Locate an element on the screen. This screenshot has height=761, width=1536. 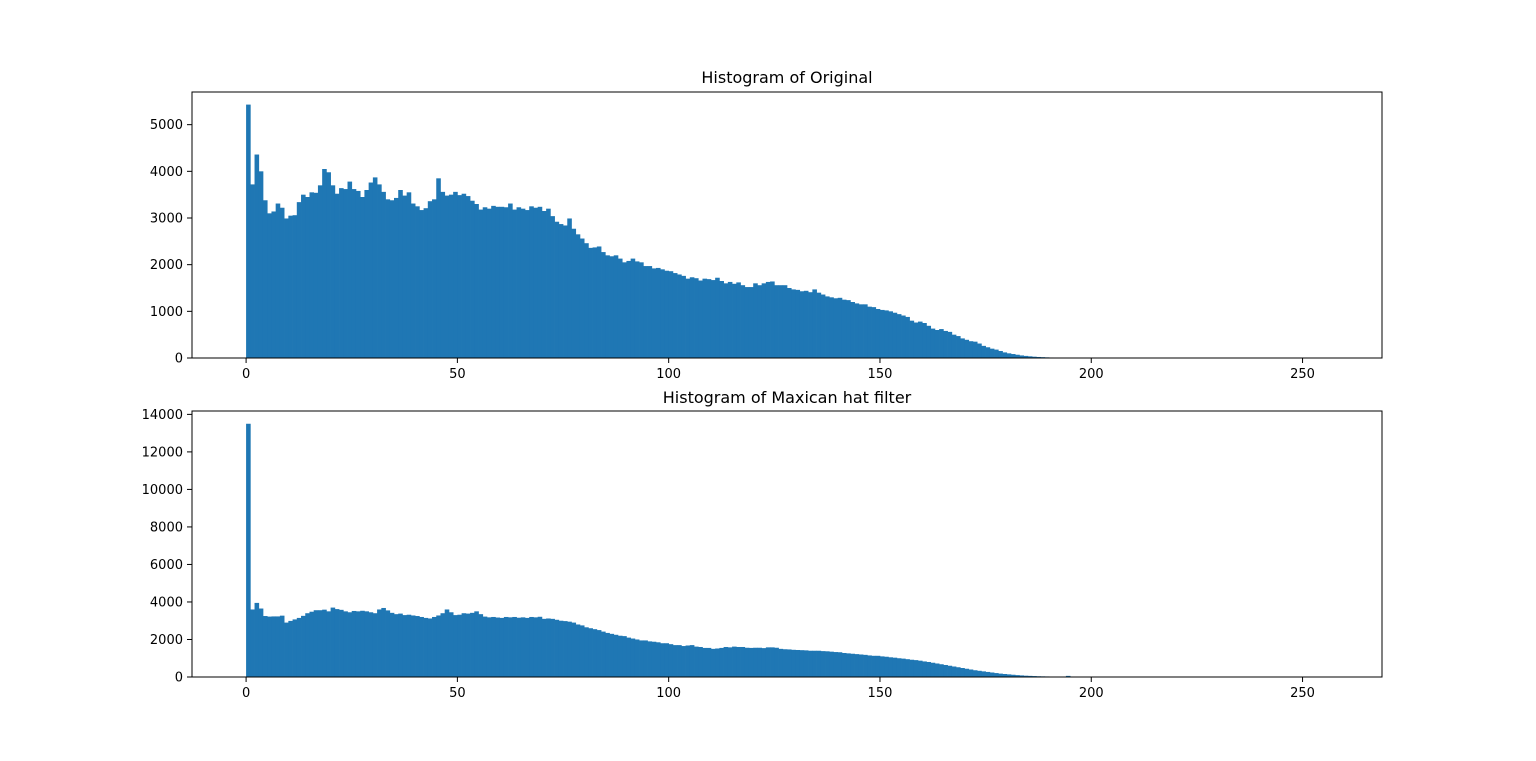
histogram-mexican-hat-y-ticks: 0 2000 4000 6000 8000 10000 12000 14000 is located at coordinates (167, 547).